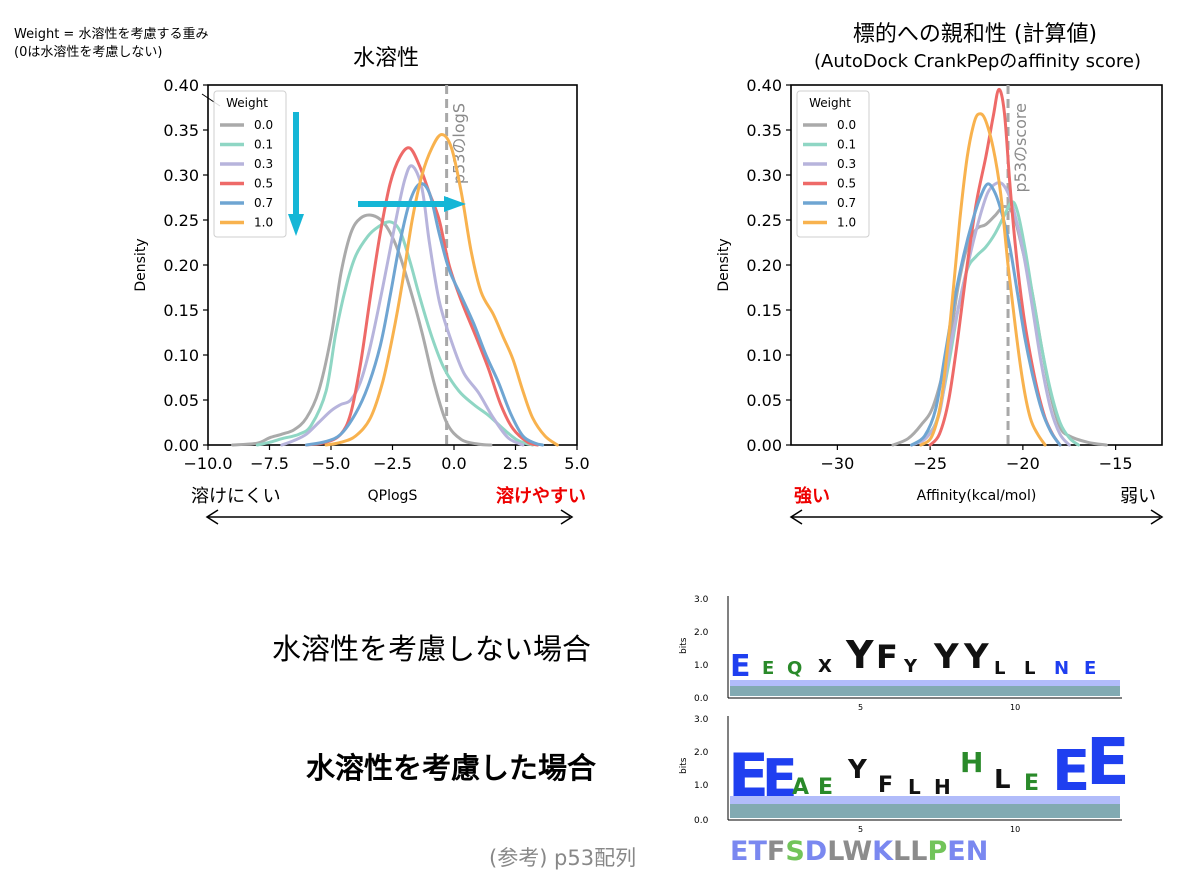  What do you see at coordinates (141, 264) in the screenshot?
I see `solubility-ylabel: Density` at bounding box center [141, 264].